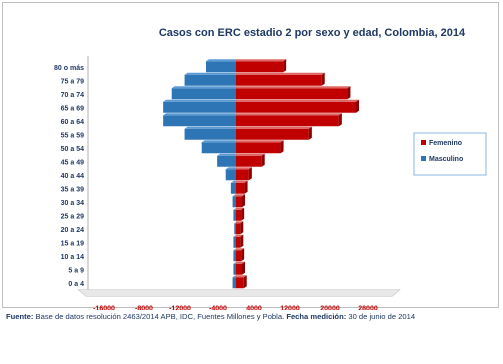 The image size is (503, 364). What do you see at coordinates (72, 230) in the screenshot?
I see `y-tick-label: 20 a 24` at bounding box center [72, 230].